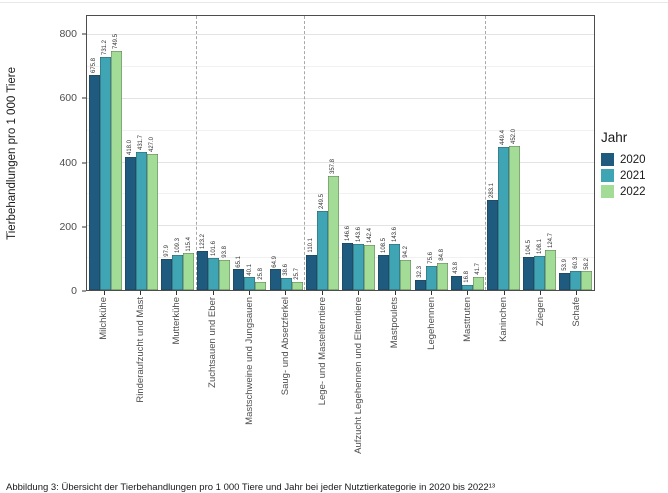 The image size is (668, 493). What do you see at coordinates (322, 201) in the screenshot?
I see `bar-value-label: 249.5` at bounding box center [322, 201].